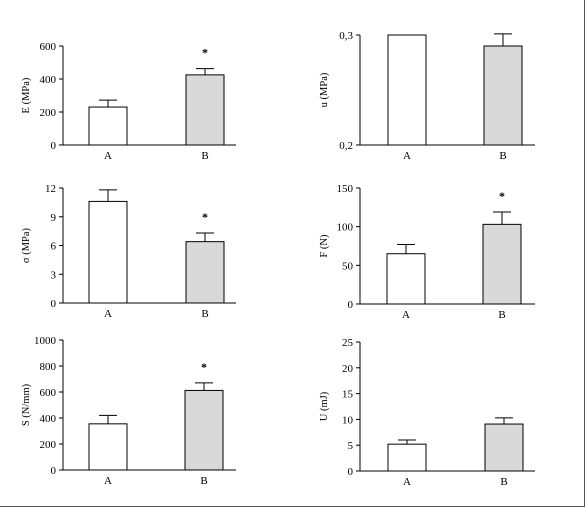 Image resolution: width=586 pixels, height=508 pixels. I want to click on y-tick-label: 0,3, so click(346, 36).